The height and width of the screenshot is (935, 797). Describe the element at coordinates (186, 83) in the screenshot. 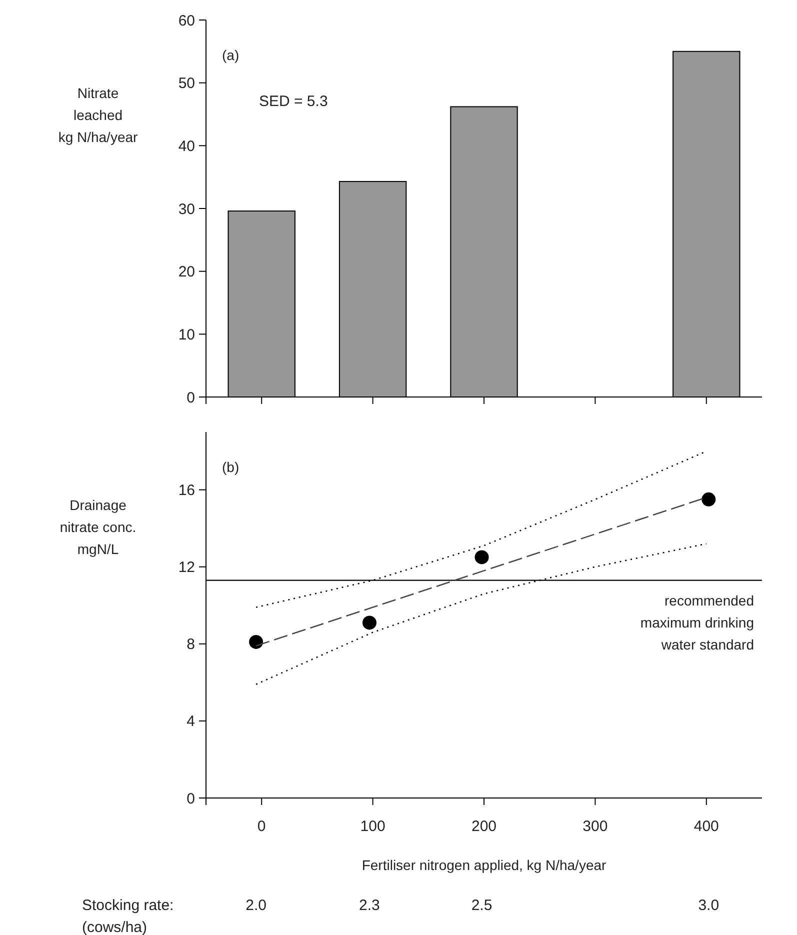

I see `y-tick-label: 50` at that location.